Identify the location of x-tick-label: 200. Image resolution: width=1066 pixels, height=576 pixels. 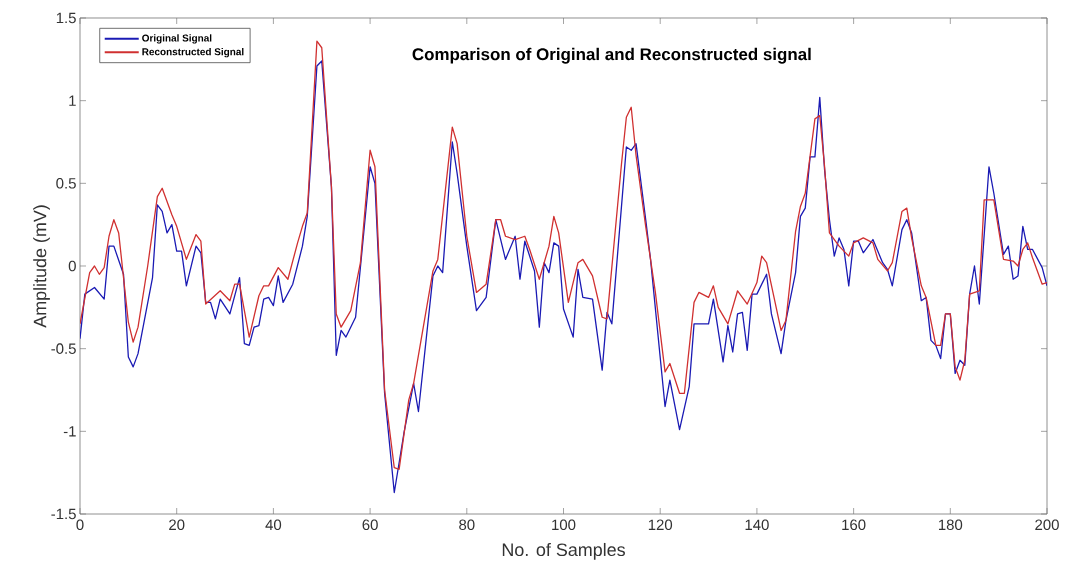
(1047, 525).